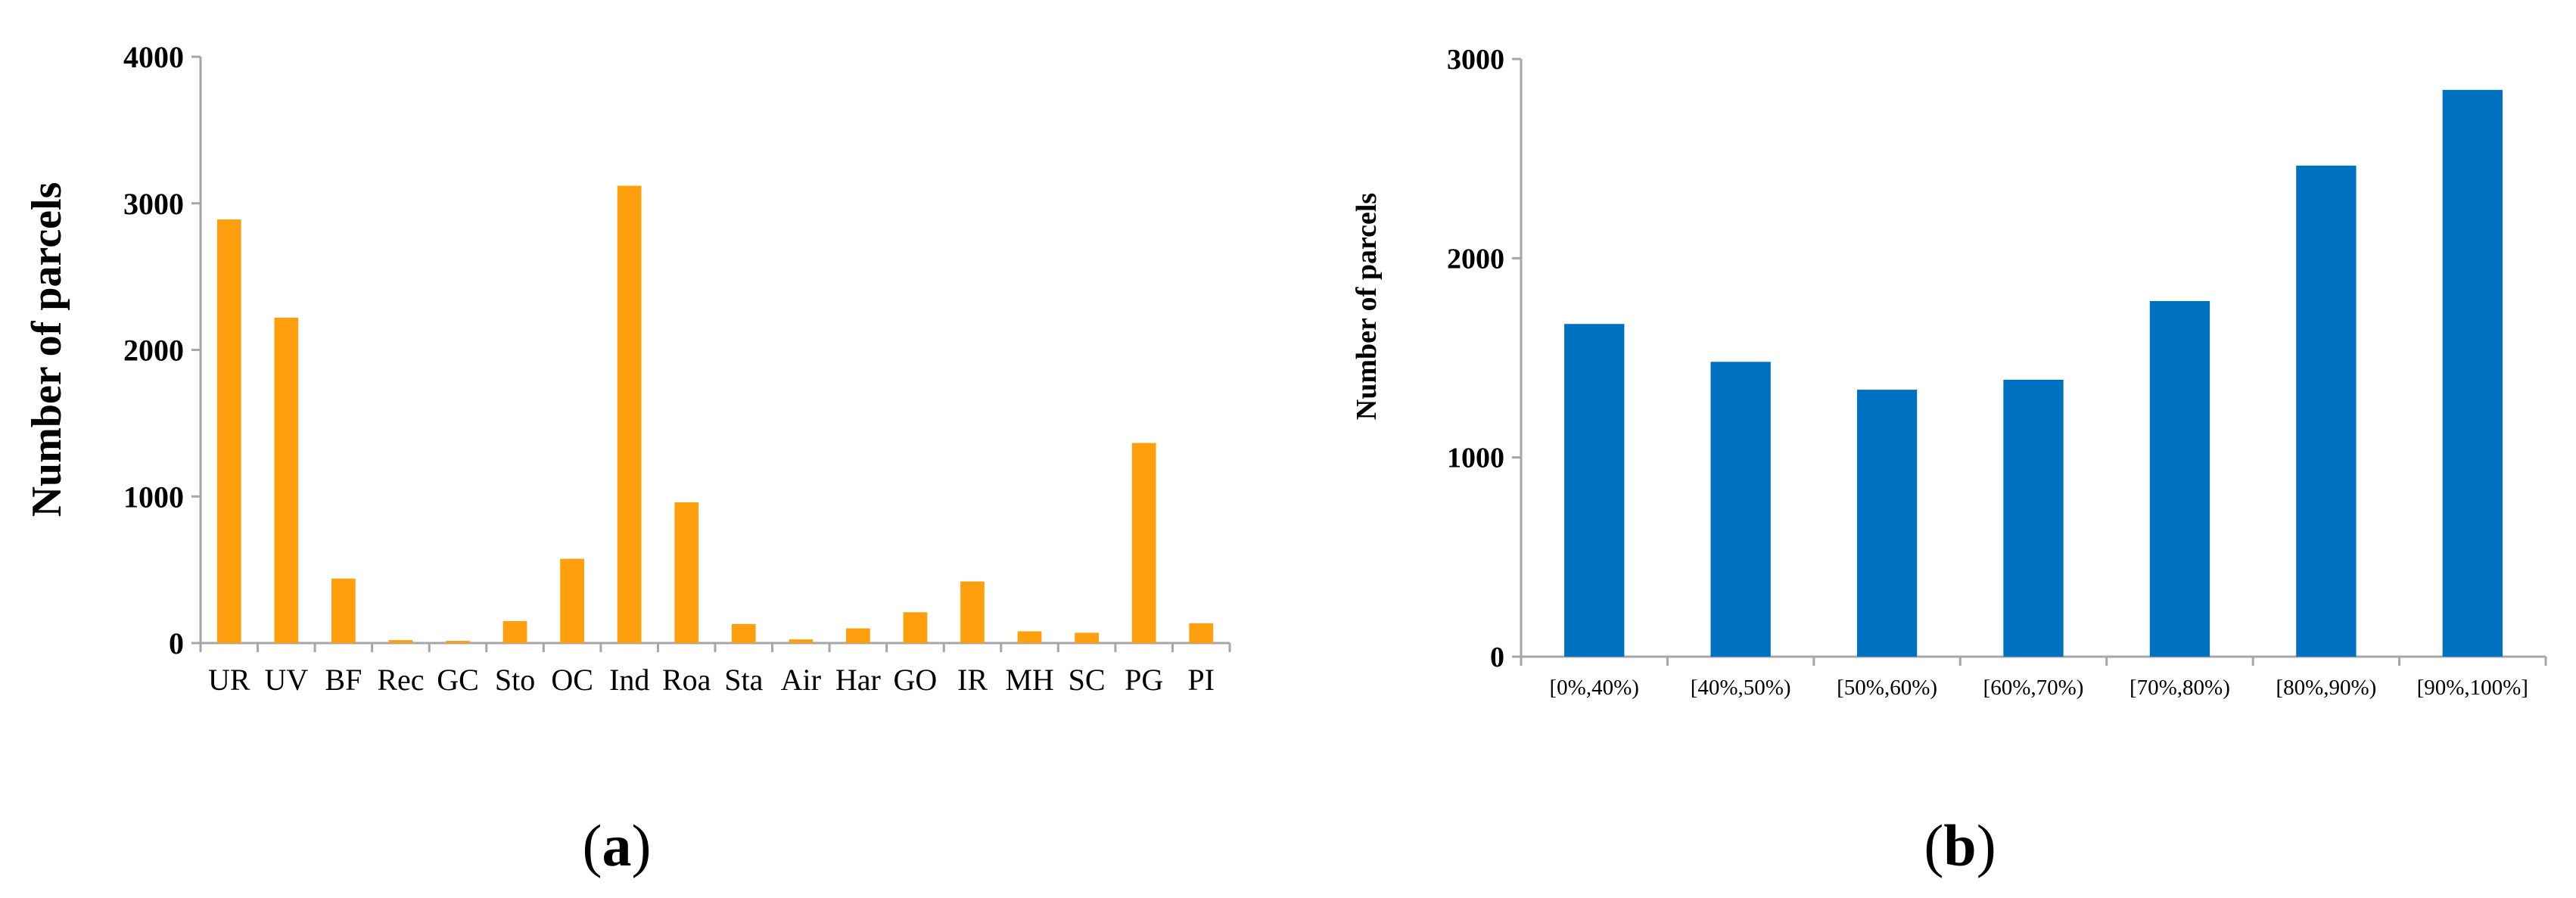  I want to click on chart-a-xtick-label: Sta, so click(744, 680).